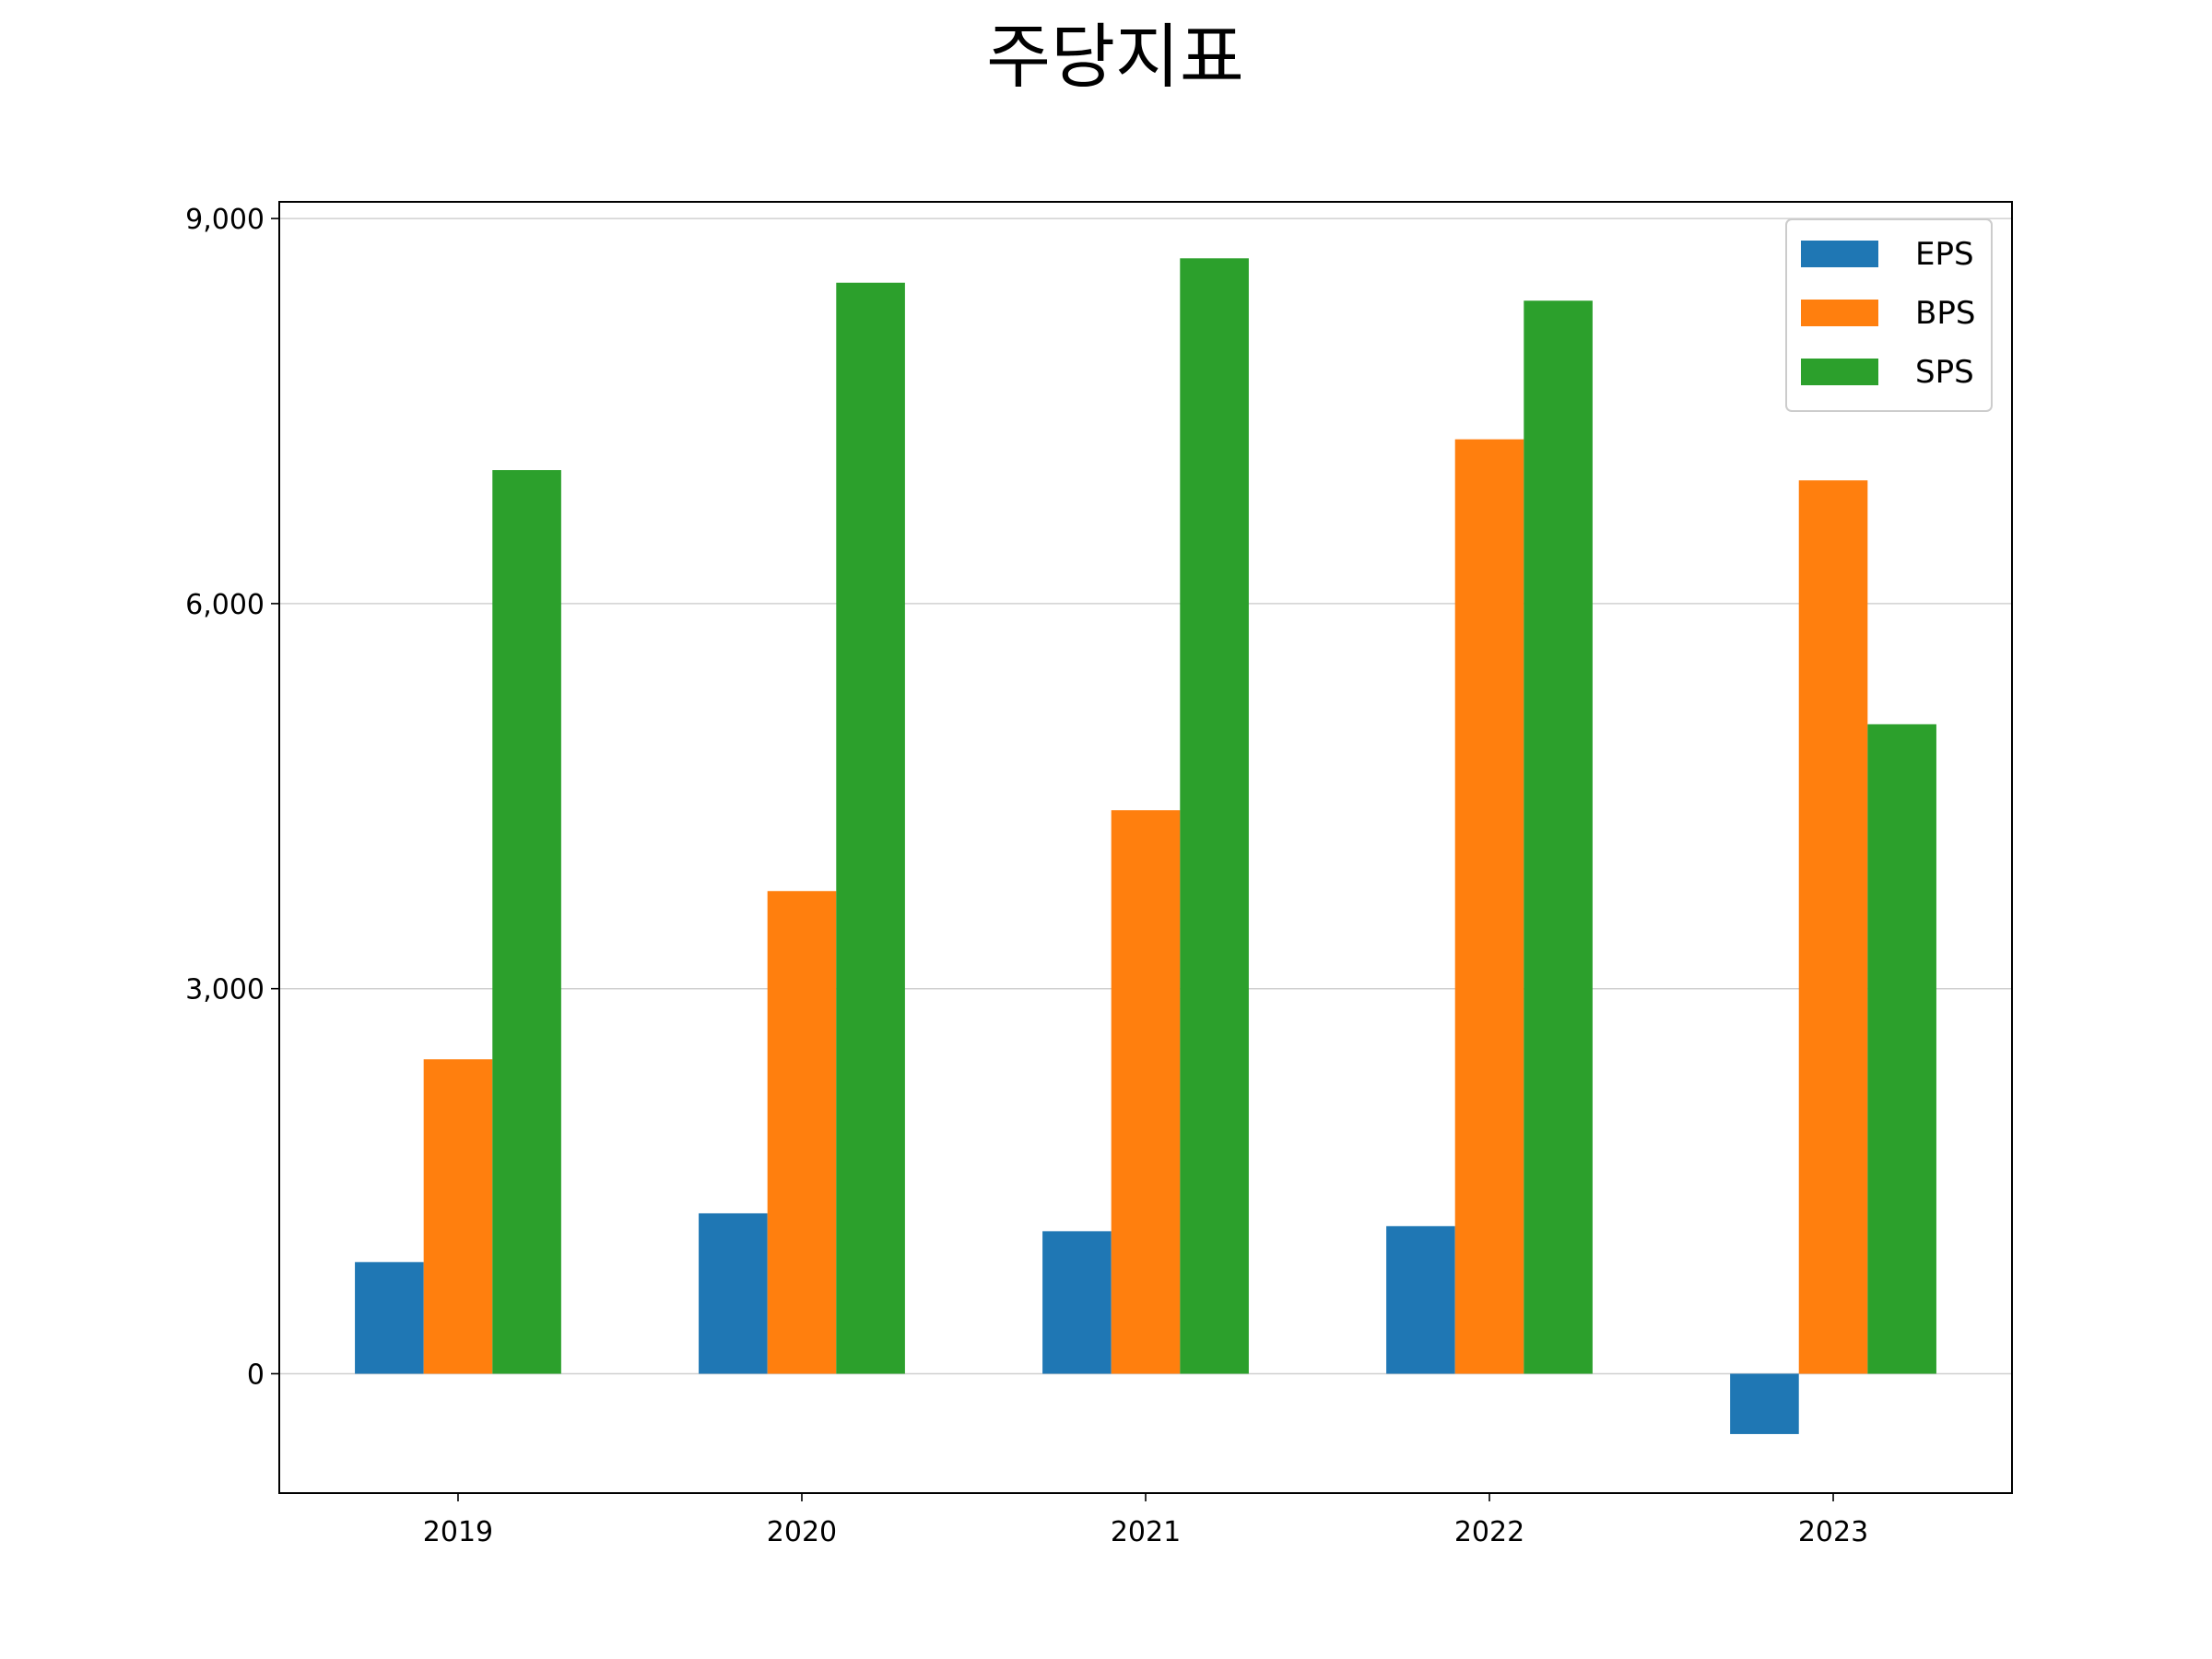  I want to click on bar-bps-2020, so click(802, 1132).